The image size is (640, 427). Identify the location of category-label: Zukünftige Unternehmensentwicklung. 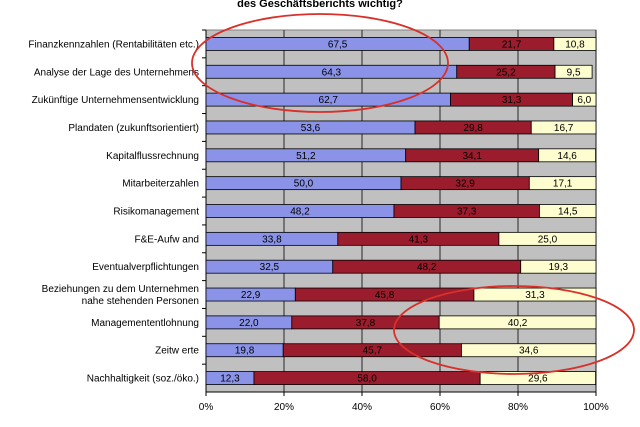
(115, 100).